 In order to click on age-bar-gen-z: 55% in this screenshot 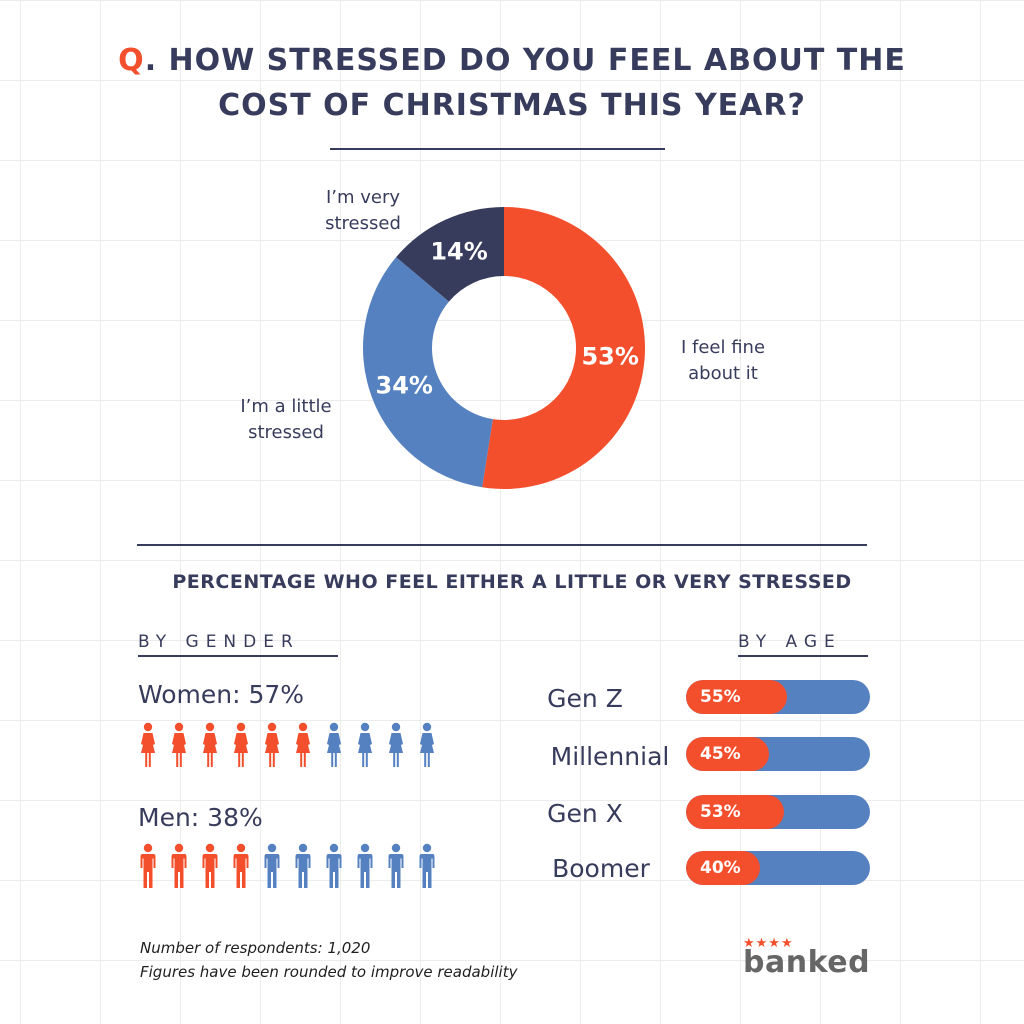, I will do `click(778, 697)`.